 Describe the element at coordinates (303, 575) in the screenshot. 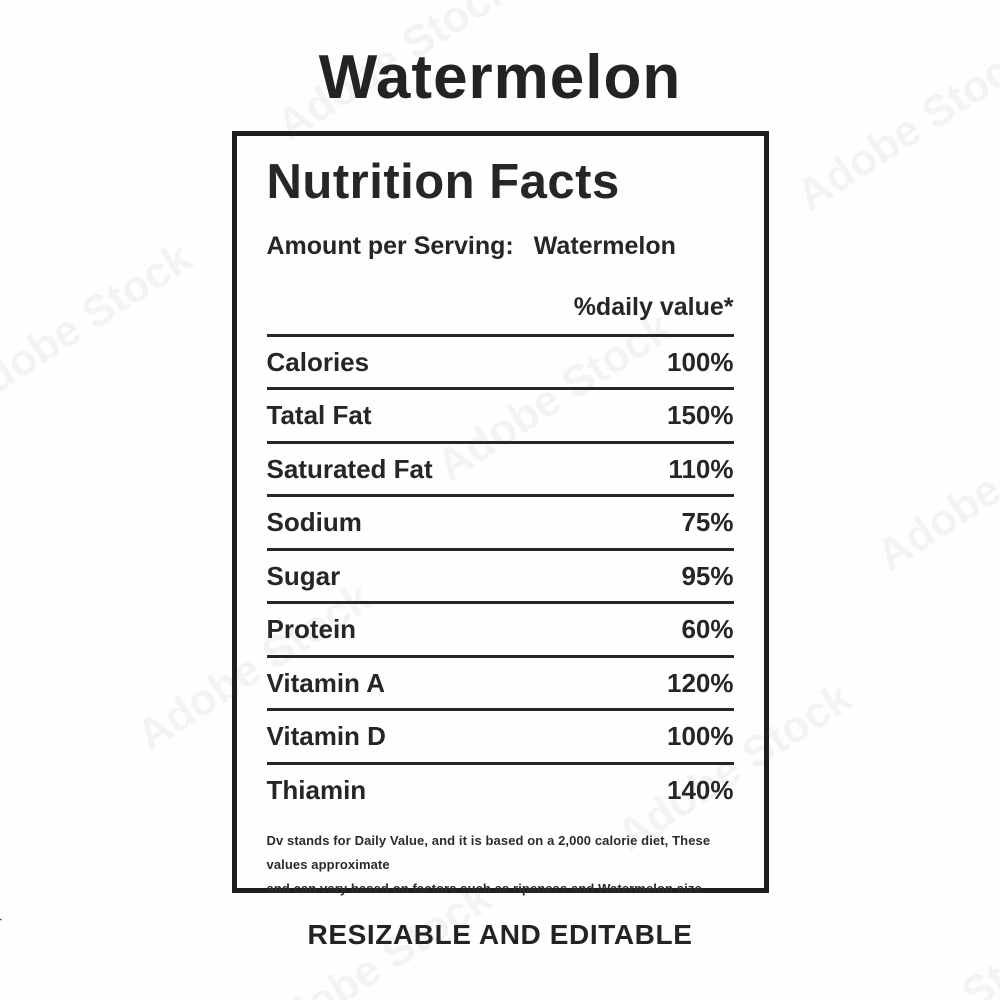

I see `nutrient-label: Sugar` at that location.